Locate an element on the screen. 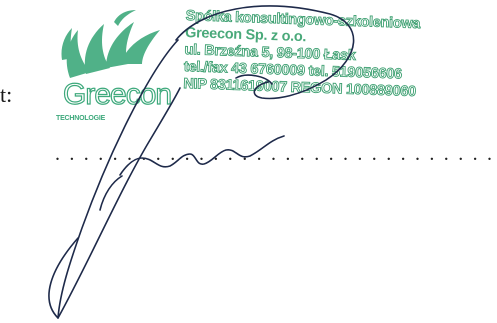 The image size is (497, 323). field-label: t: is located at coordinates (6, 94).